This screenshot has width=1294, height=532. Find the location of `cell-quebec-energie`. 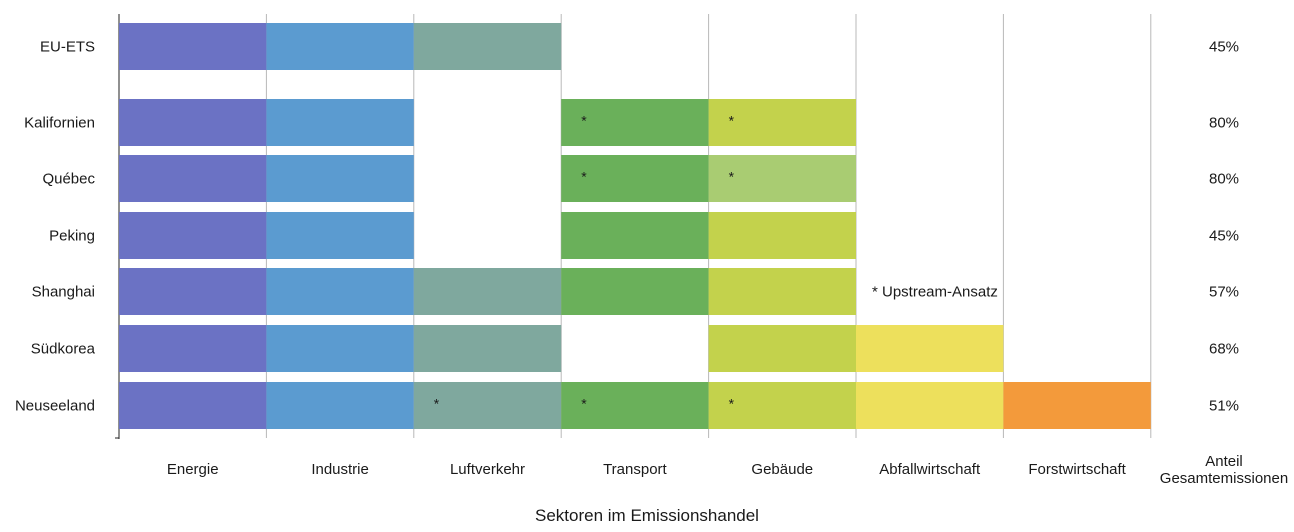

cell-quebec-energie is located at coordinates (193, 178).